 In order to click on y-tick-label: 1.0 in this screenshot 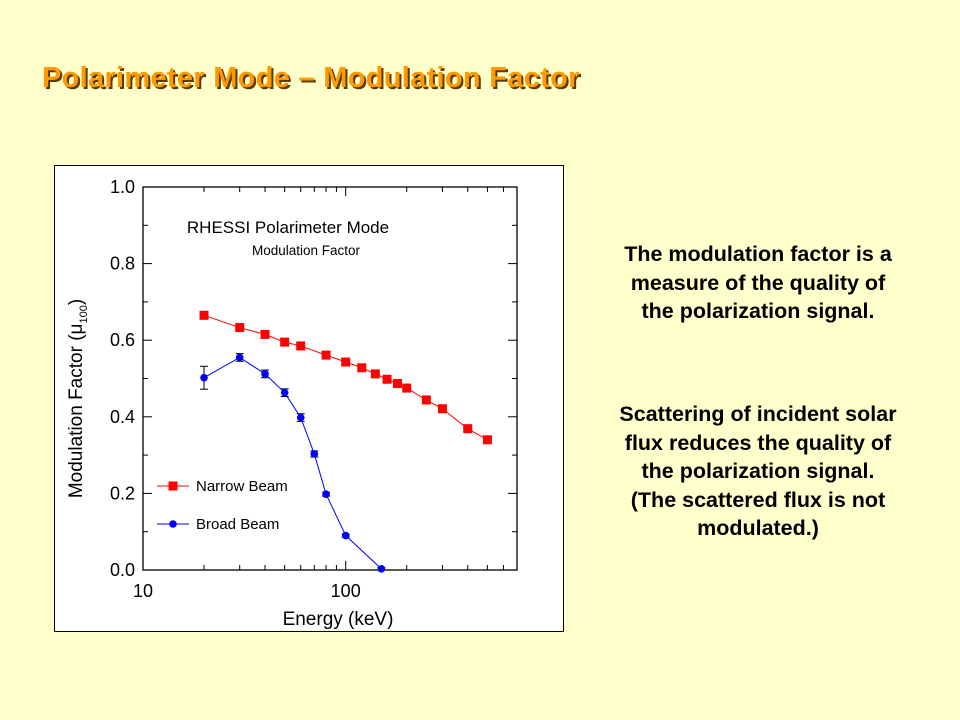, I will do `click(122, 187)`.